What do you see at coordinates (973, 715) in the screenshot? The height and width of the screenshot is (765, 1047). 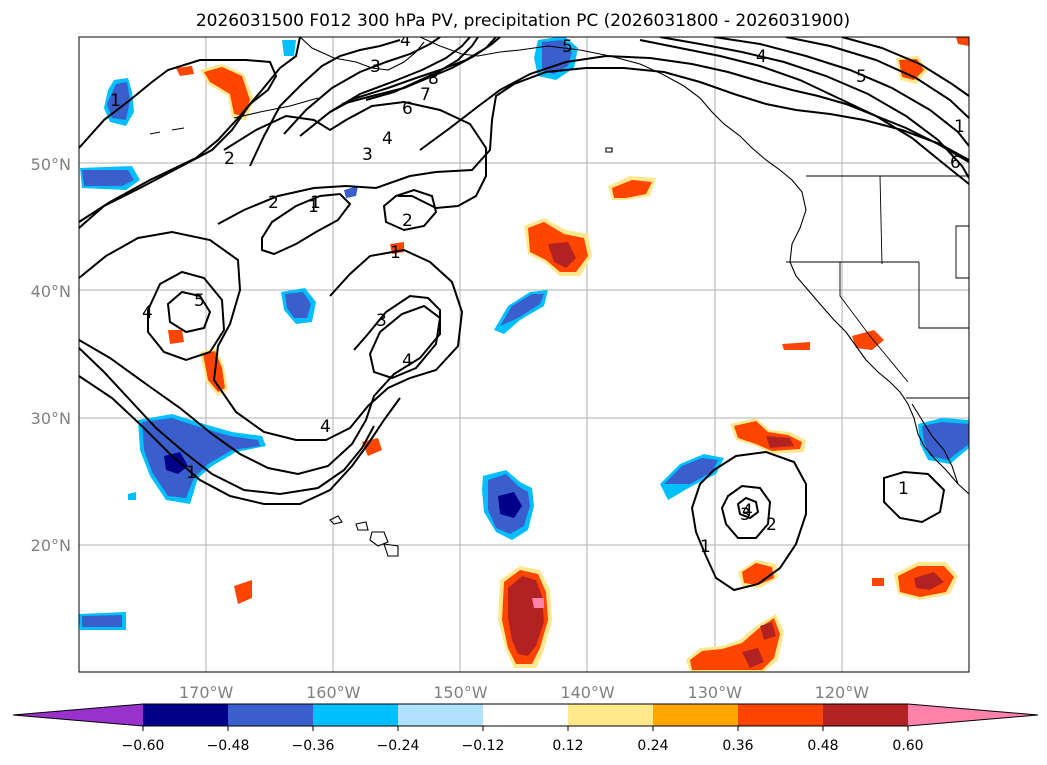 I see `colorbar-extend-high` at bounding box center [973, 715].